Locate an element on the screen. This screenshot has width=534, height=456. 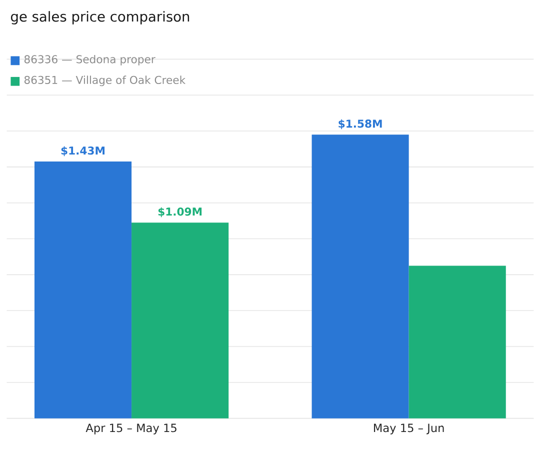
x-tick-label: May 15 – Jun is located at coordinates (409, 429).